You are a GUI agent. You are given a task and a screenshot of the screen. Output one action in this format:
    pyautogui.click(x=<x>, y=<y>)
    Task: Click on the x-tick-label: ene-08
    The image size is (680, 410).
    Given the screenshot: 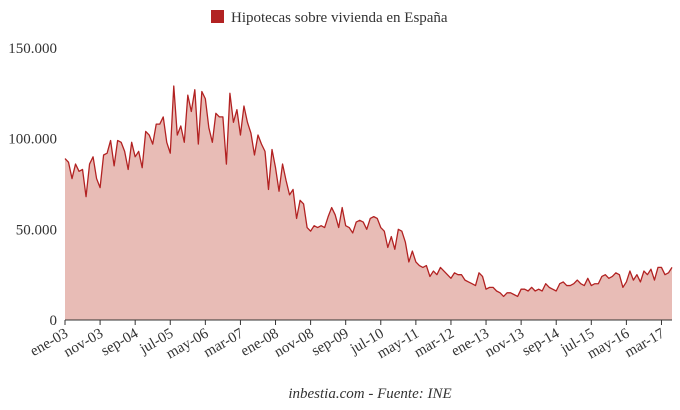 What is the action you would take?
    pyautogui.click(x=259, y=343)
    